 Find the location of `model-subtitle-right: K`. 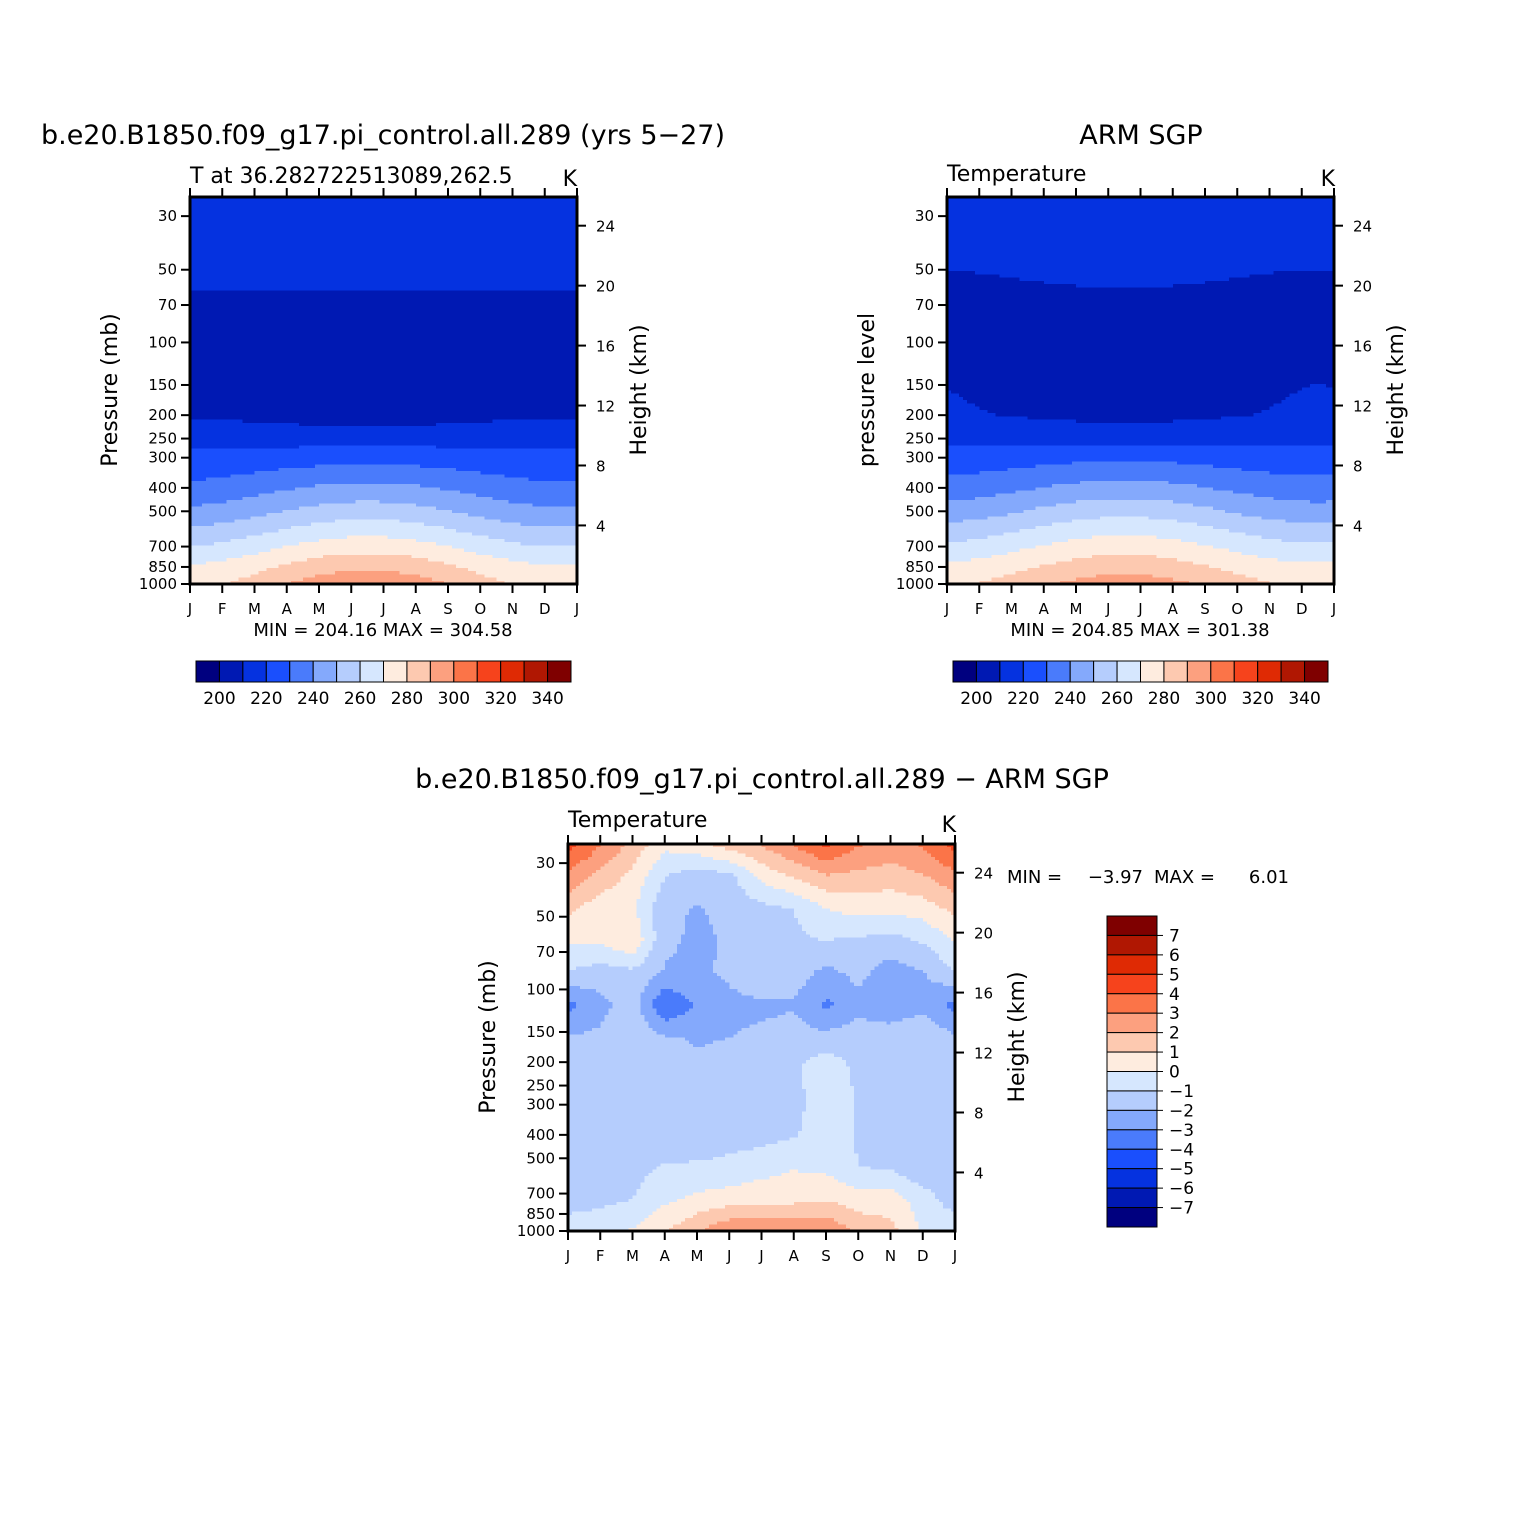

model-subtitle-right: K is located at coordinates (570, 179).